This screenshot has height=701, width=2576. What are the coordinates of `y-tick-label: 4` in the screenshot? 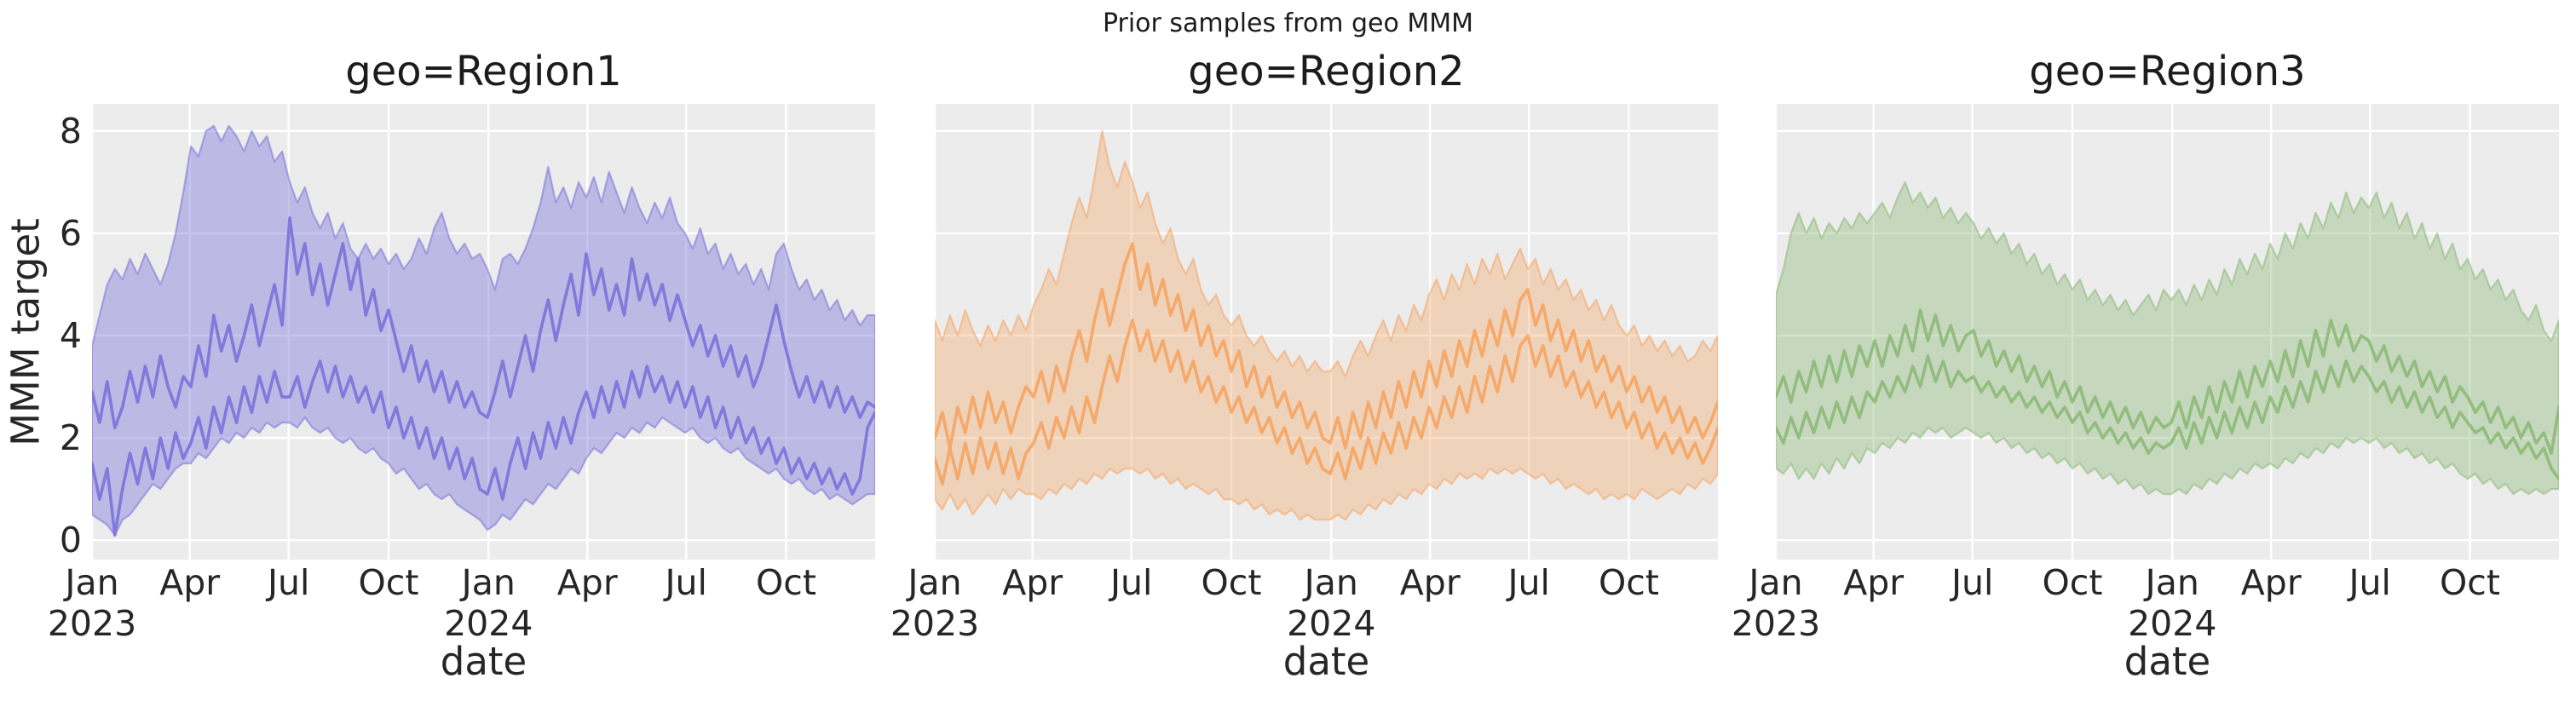 It's located at (70, 335).